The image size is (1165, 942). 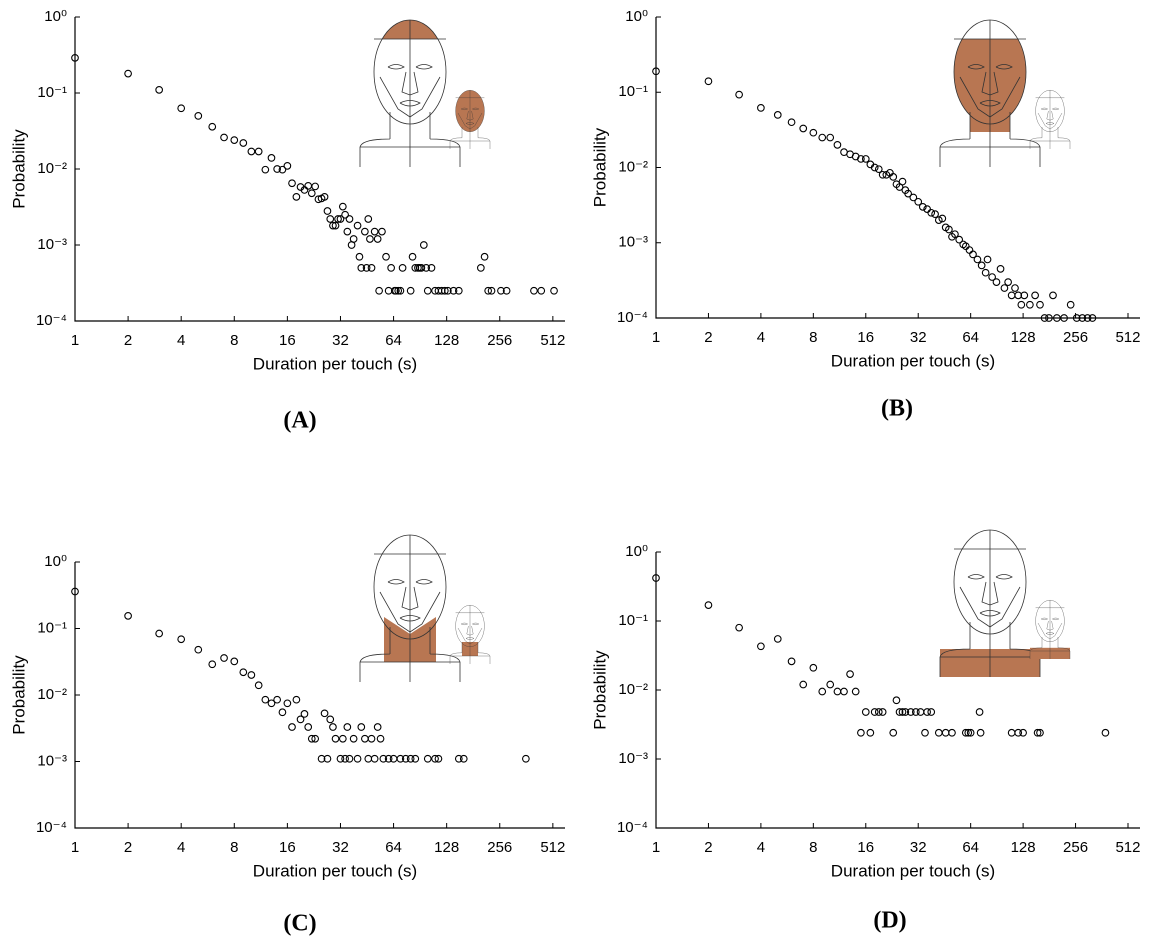 What do you see at coordinates (599, 167) in the screenshot?
I see `y-axis-label: Probability` at bounding box center [599, 167].